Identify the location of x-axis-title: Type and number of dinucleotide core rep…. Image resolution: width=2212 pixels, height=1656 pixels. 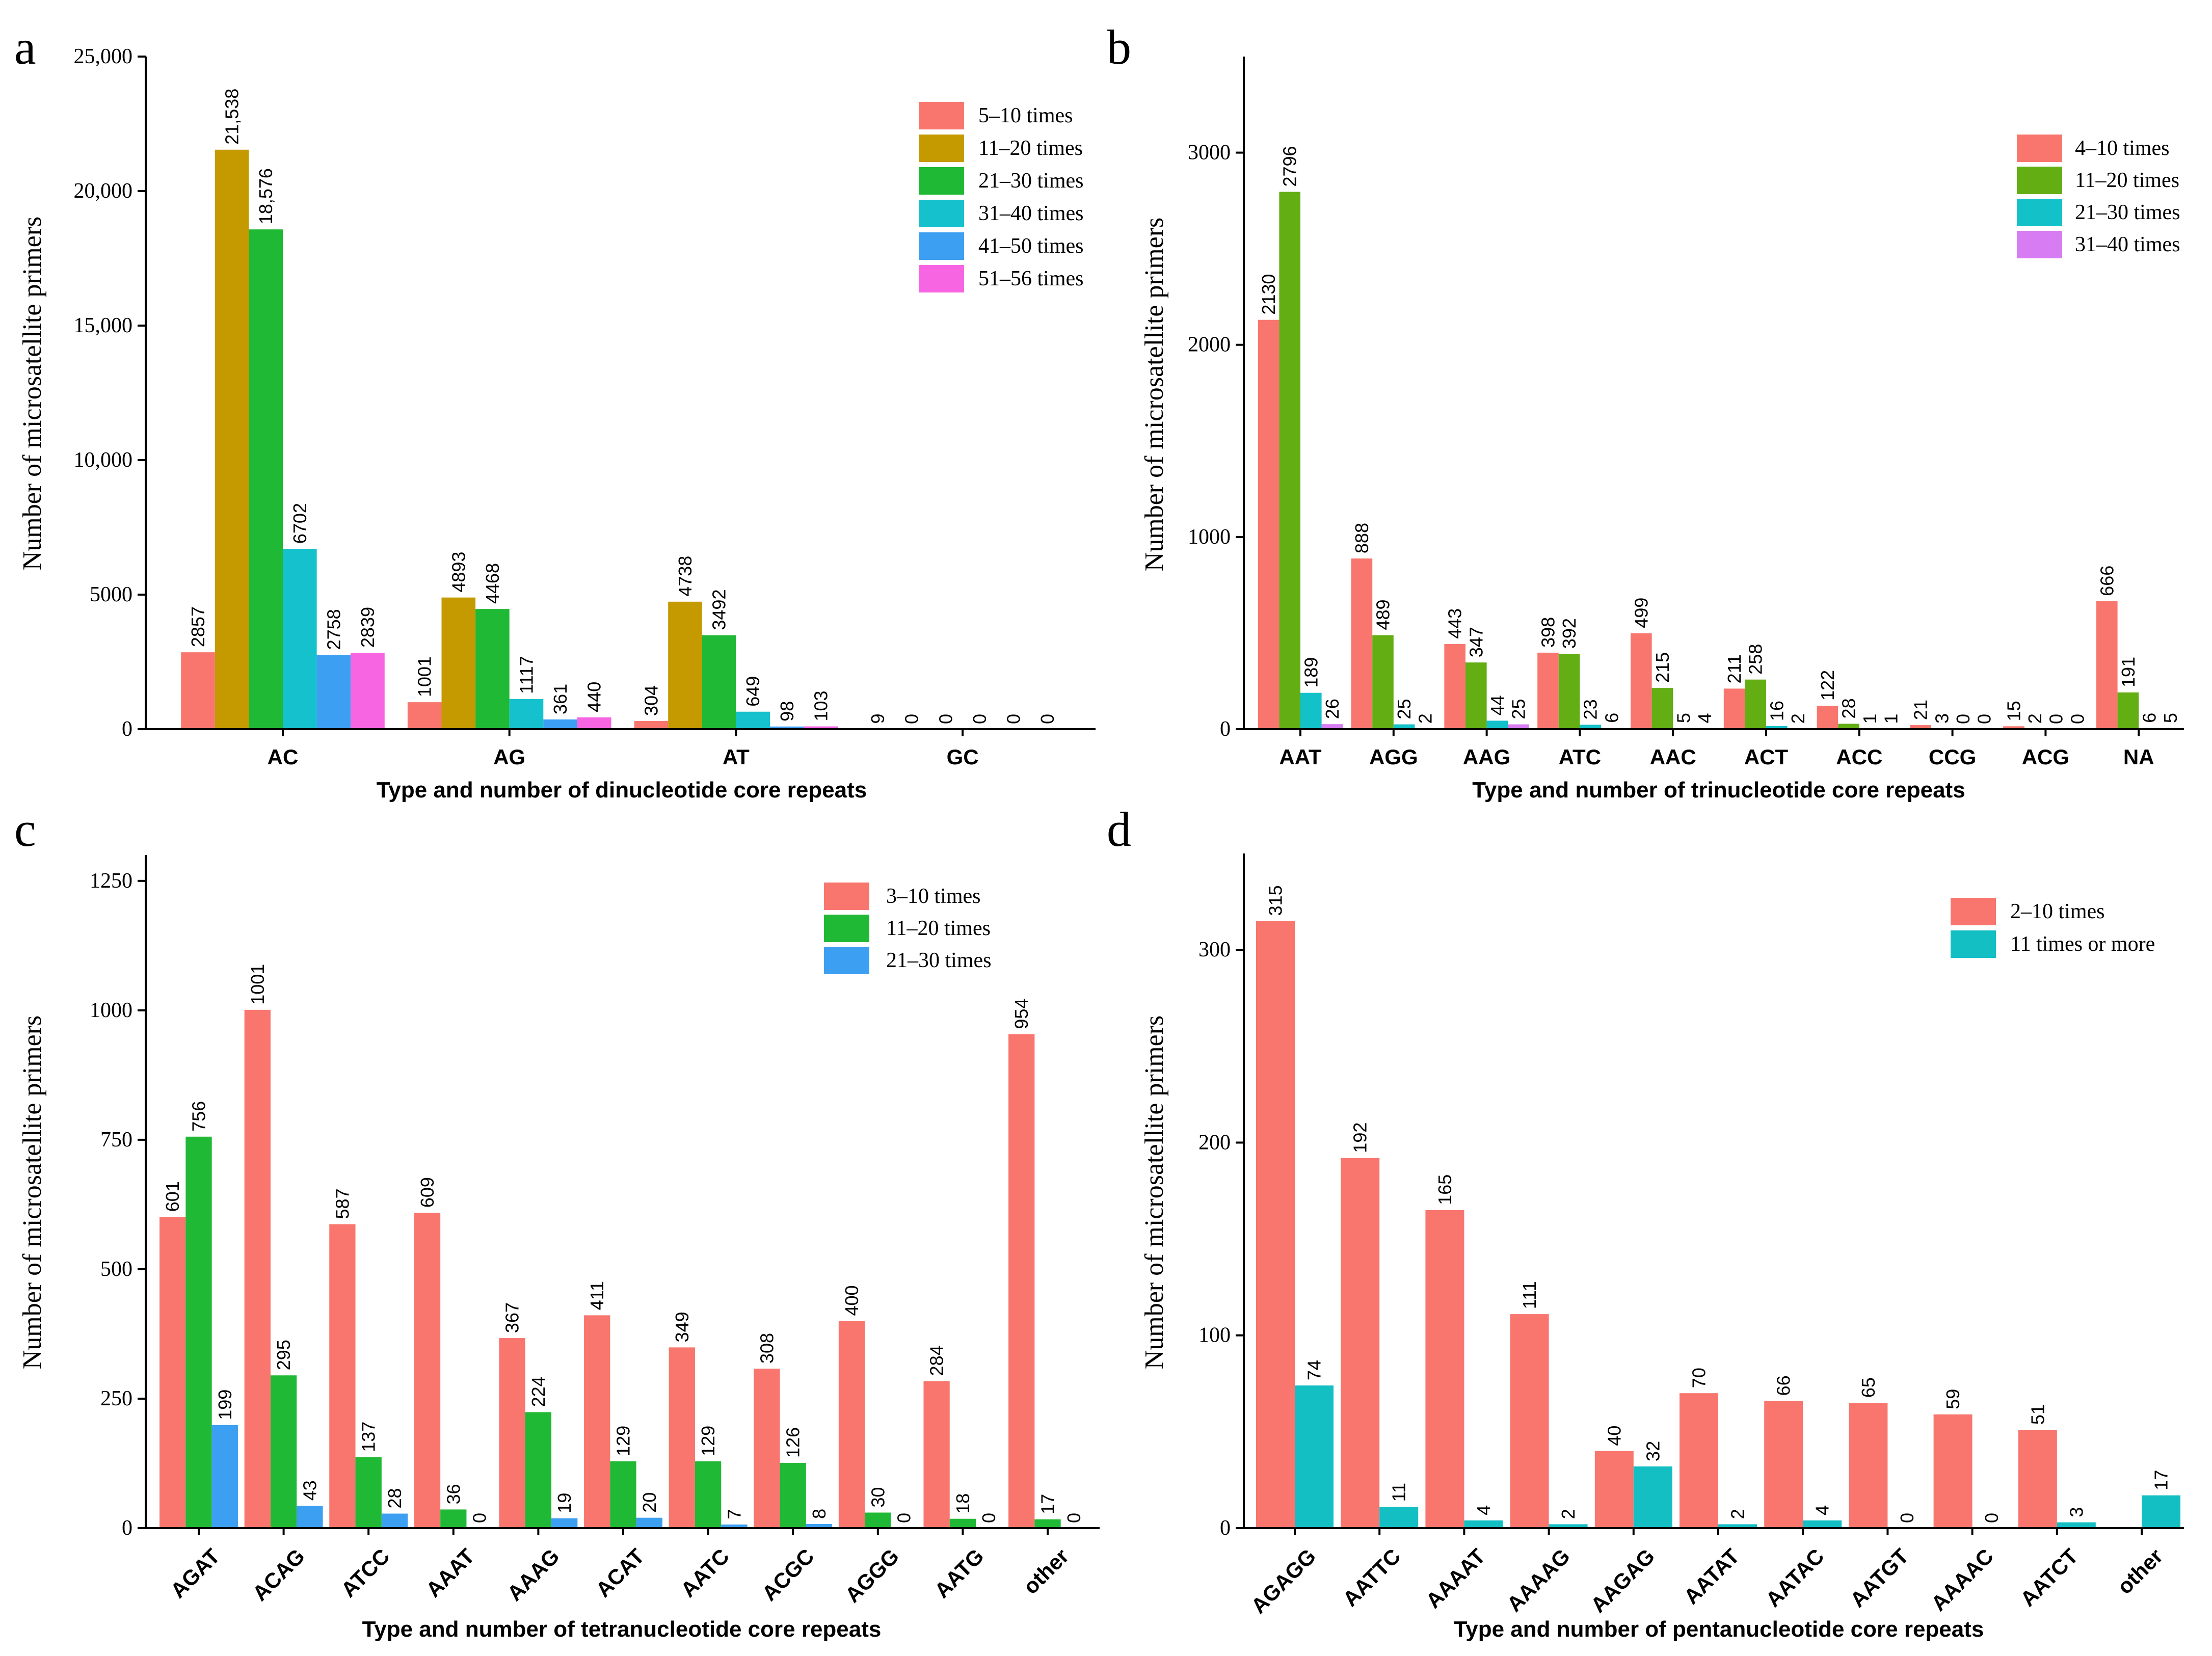
(622, 790).